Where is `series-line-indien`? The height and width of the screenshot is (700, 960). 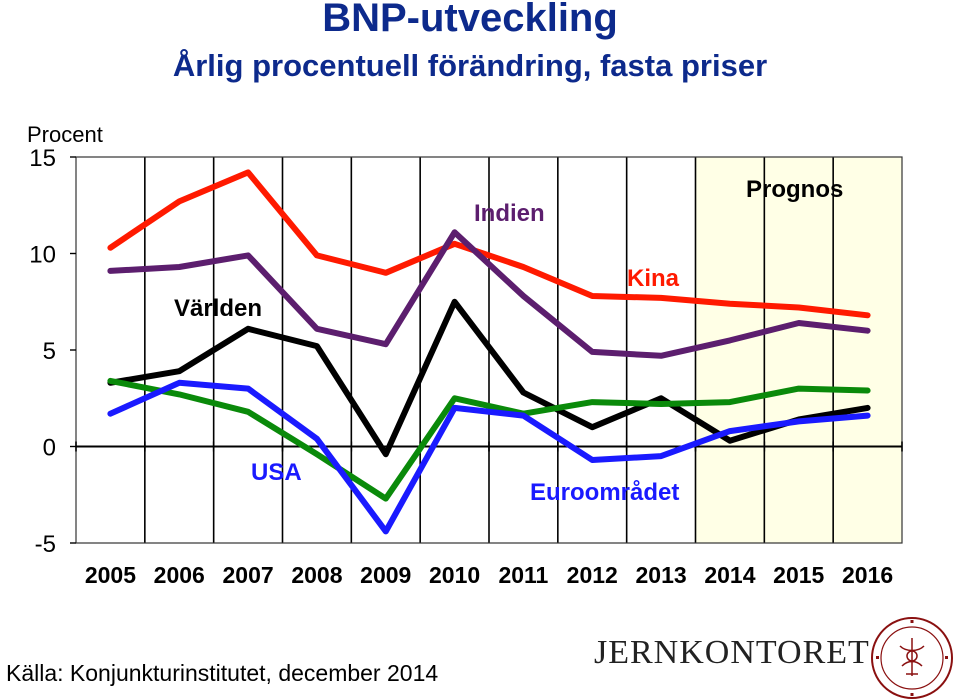
series-line-indien is located at coordinates (489, 294).